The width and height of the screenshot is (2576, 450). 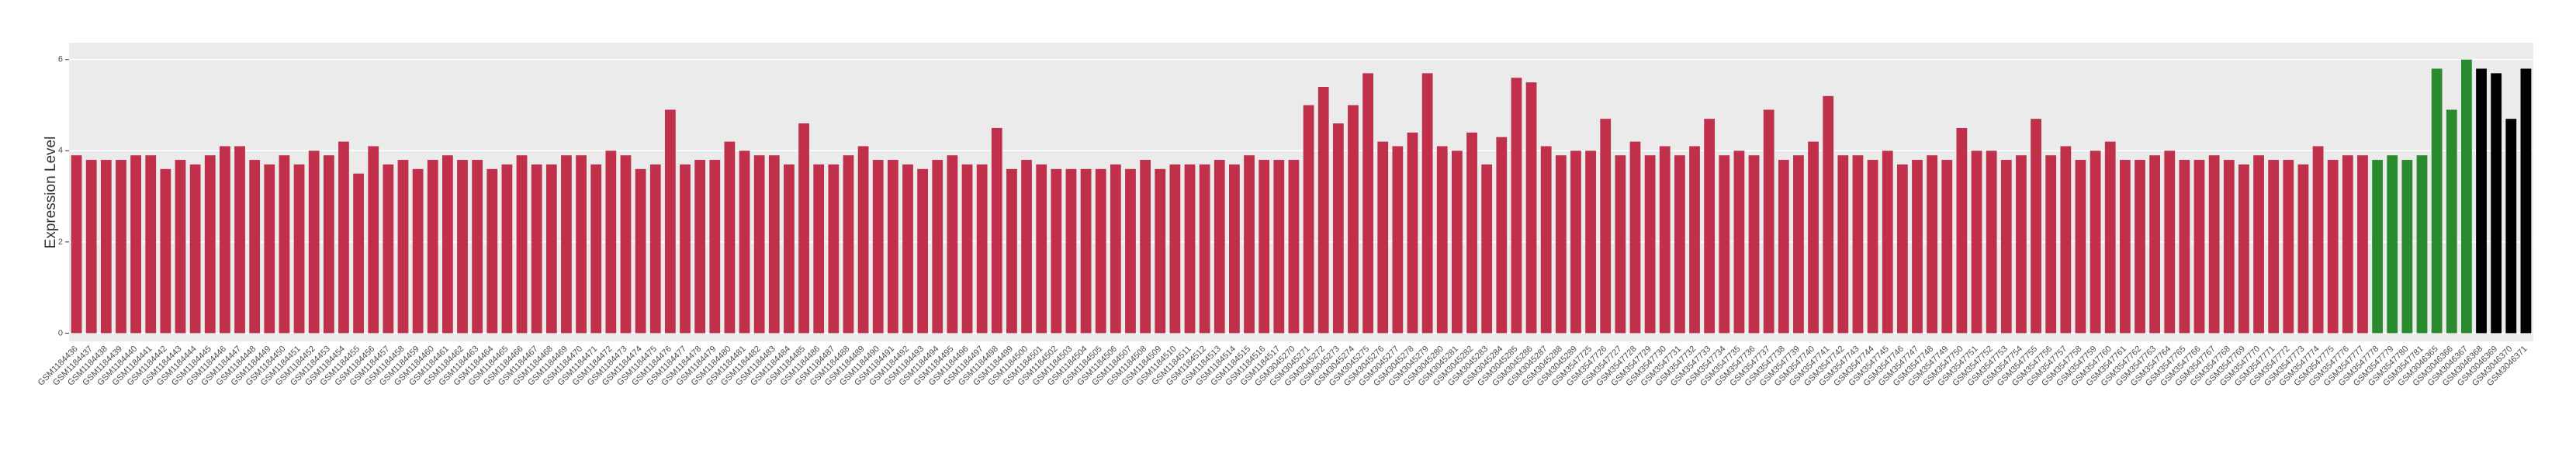 I want to click on y-tick-label: 6, so click(x=60, y=60).